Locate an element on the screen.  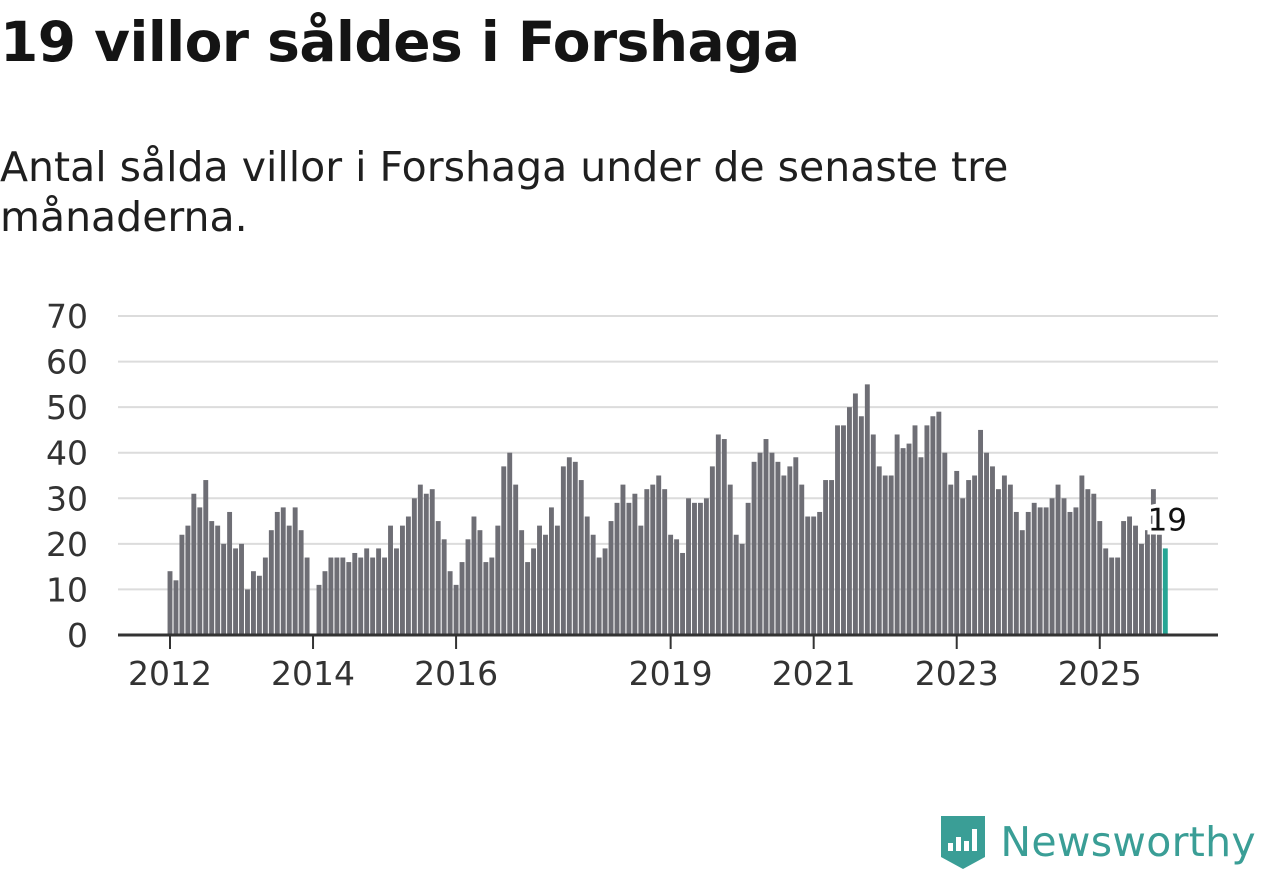
y-tick-label: 60 is located at coordinates (67, 362).